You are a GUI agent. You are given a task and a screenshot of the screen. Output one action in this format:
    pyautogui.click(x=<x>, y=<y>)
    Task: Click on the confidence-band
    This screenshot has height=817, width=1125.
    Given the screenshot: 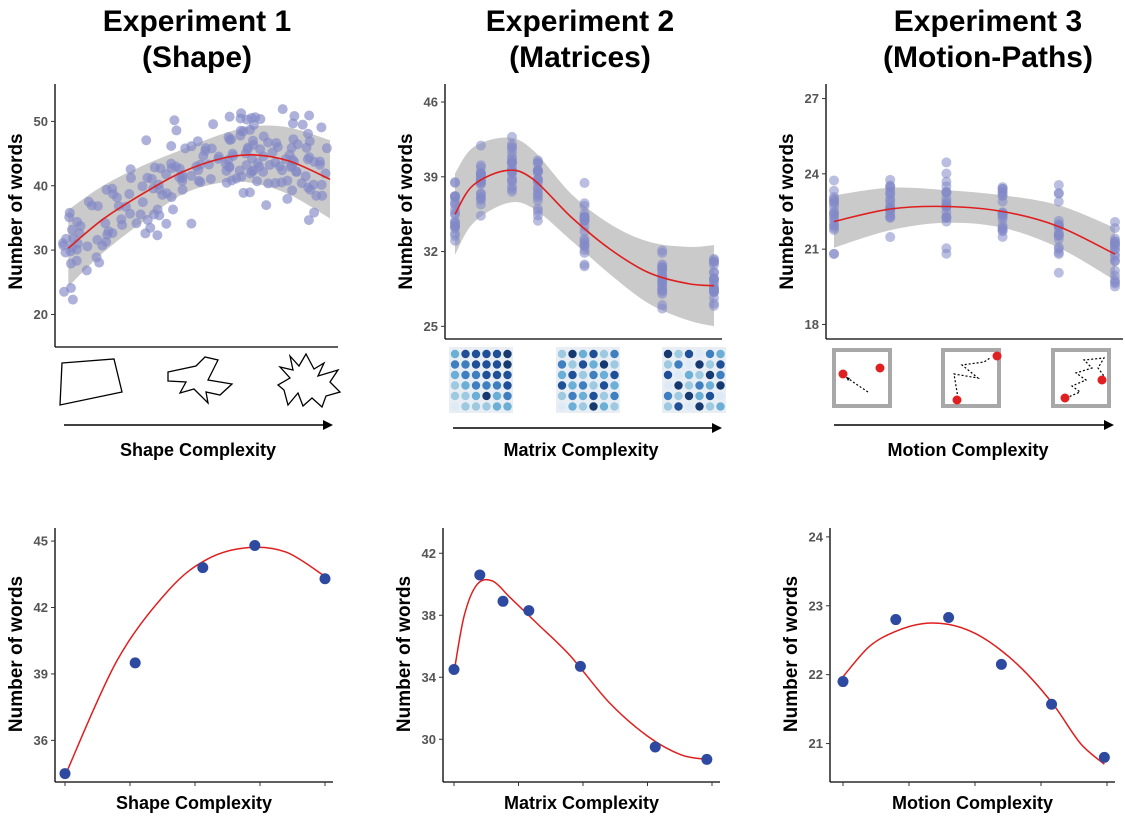 What is the action you would take?
    pyautogui.click(x=199, y=206)
    